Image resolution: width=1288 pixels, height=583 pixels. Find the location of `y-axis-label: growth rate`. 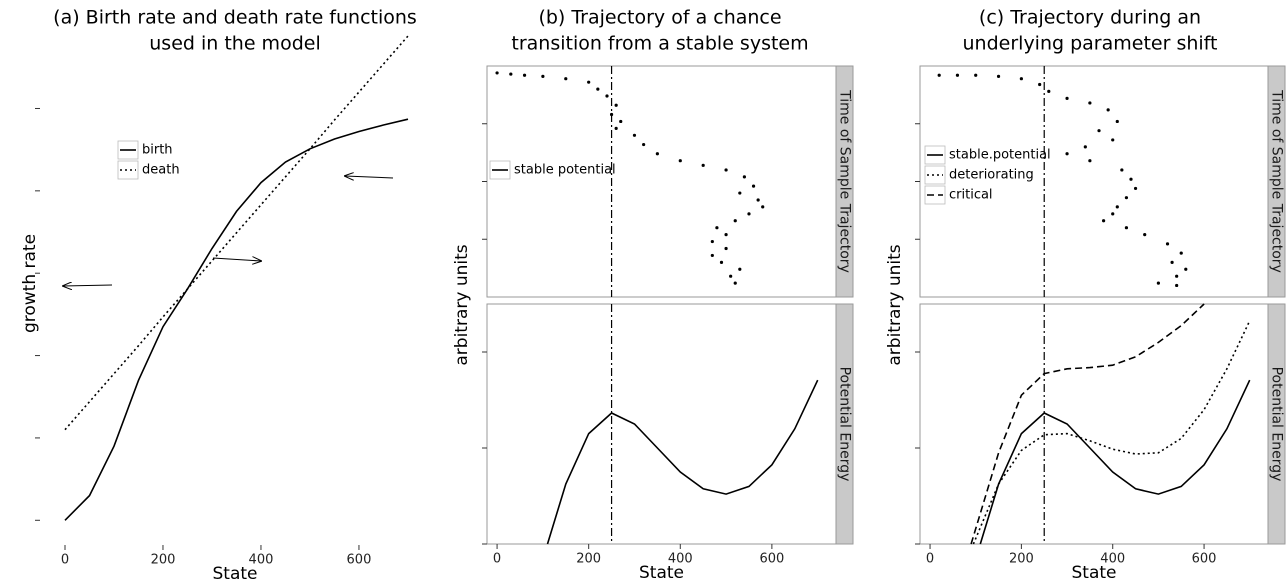

y-axis-label: growth rate is located at coordinates (30, 283).